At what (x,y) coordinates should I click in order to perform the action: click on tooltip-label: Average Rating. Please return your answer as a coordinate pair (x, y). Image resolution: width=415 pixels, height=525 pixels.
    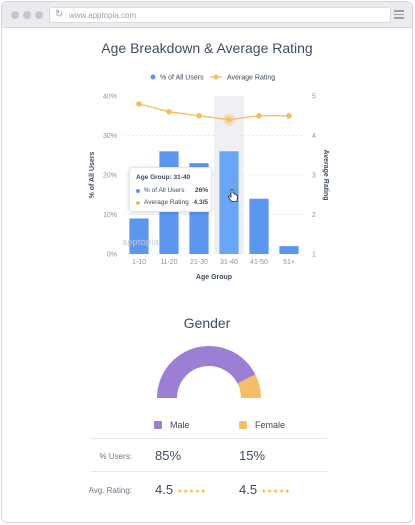
    Looking at the image, I should click on (166, 202).